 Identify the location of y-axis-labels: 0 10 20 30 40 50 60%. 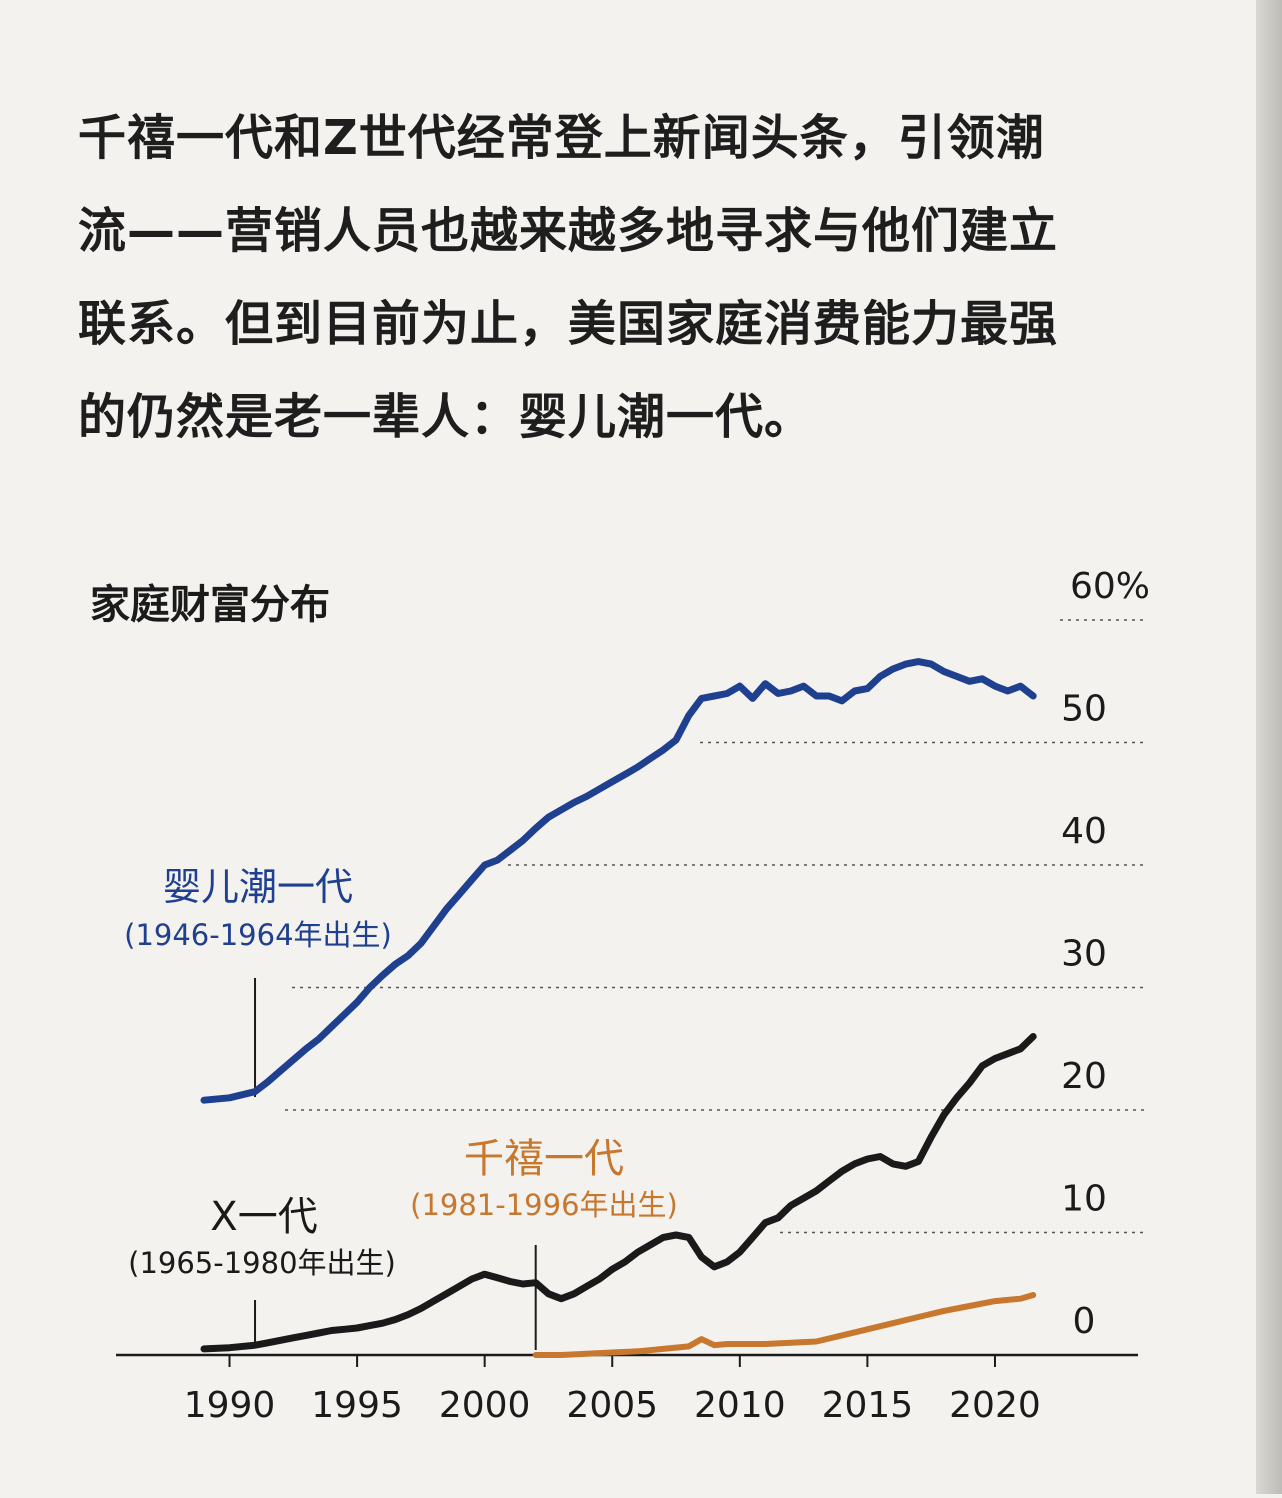
(1105, 954).